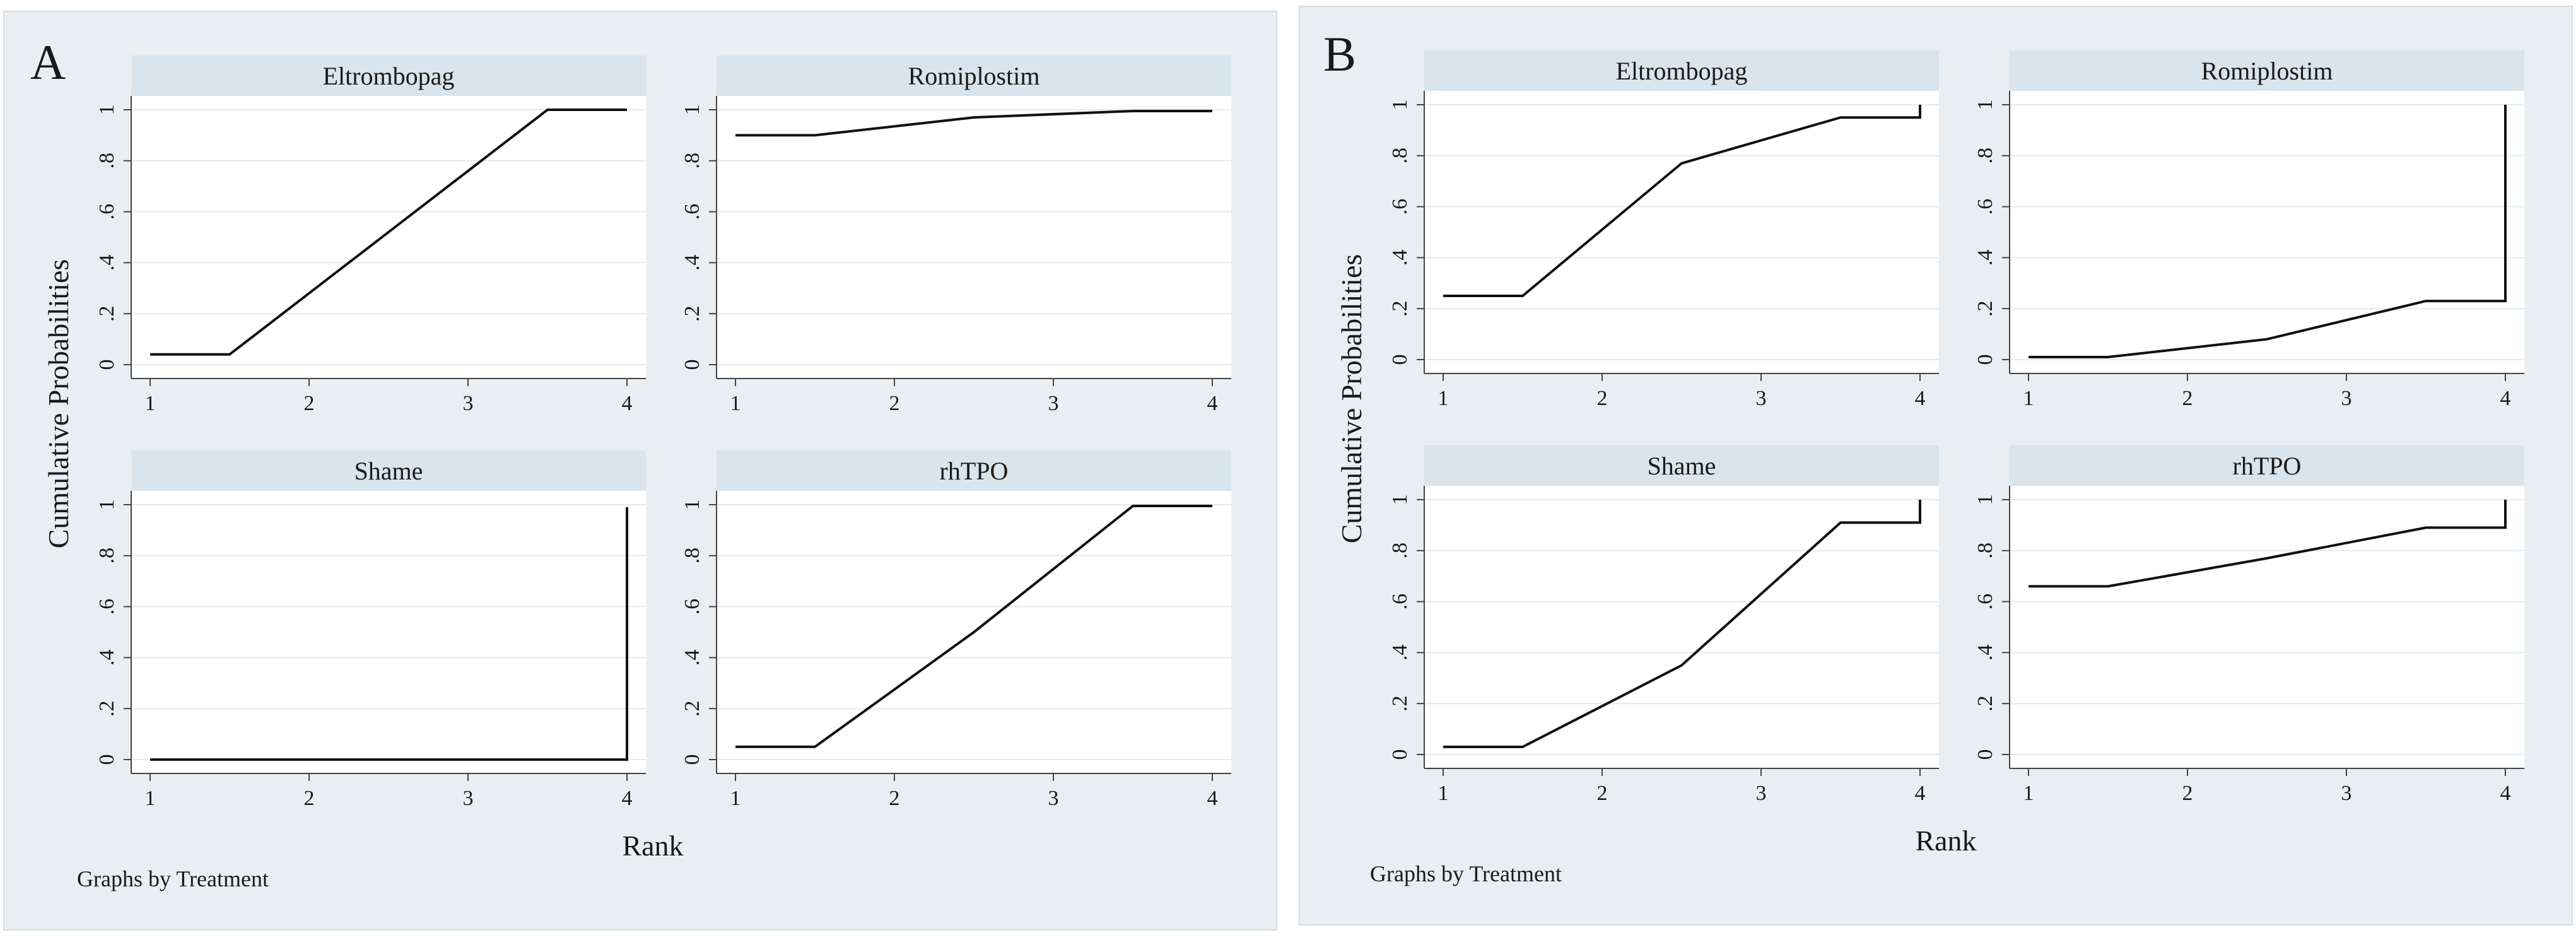 The image size is (2576, 940). Describe the element at coordinates (1466, 873) in the screenshot. I see `panel-b-note: Graphs by Treatment` at that location.